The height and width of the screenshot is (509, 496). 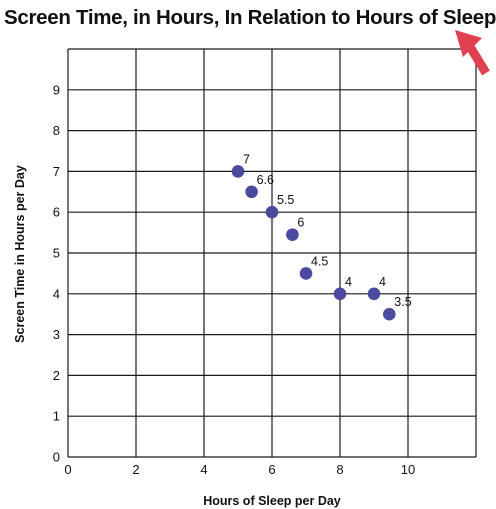 What do you see at coordinates (56, 375) in the screenshot?
I see `y-tick-label: 2` at bounding box center [56, 375].